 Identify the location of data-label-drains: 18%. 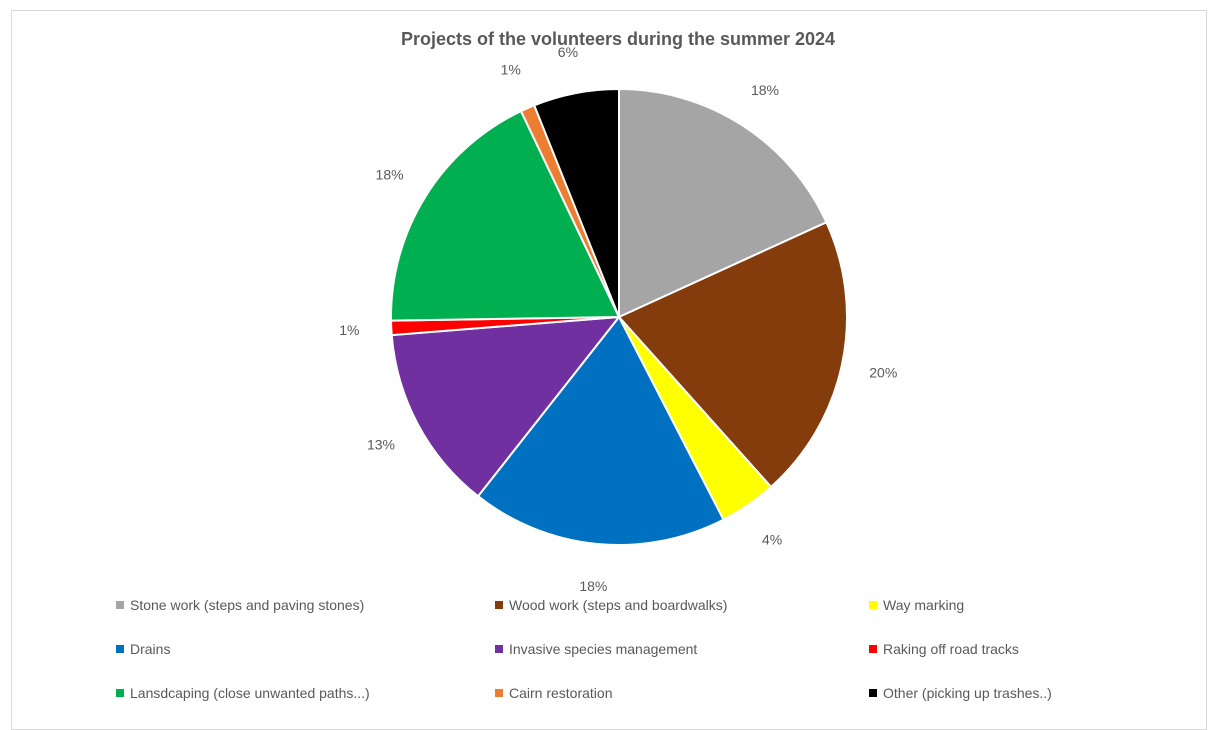
(593, 586).